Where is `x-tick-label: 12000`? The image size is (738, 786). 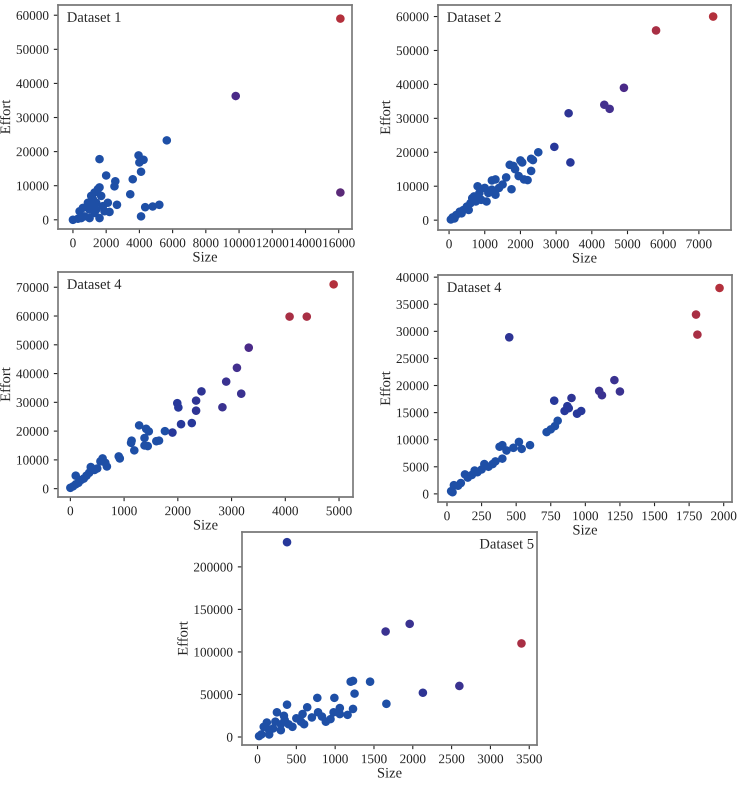 x-tick-label: 12000 is located at coordinates (272, 243).